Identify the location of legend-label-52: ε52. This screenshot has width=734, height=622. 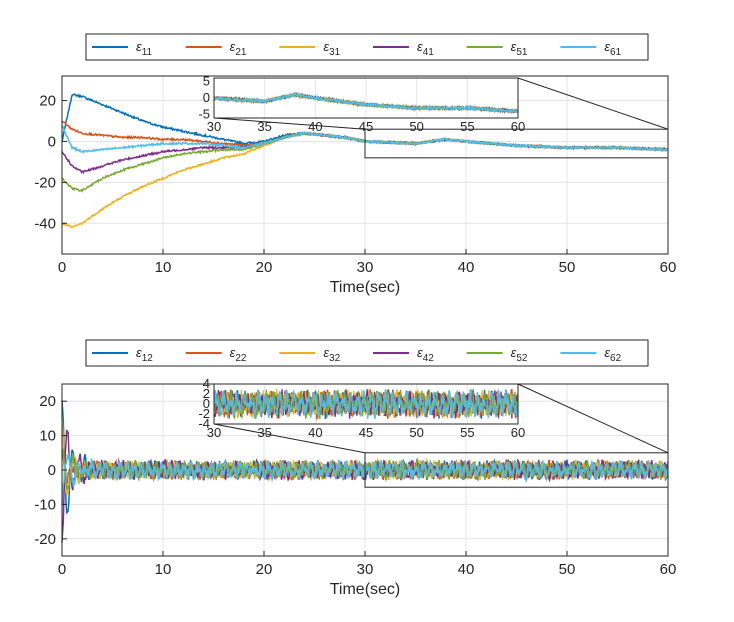
(519, 354).